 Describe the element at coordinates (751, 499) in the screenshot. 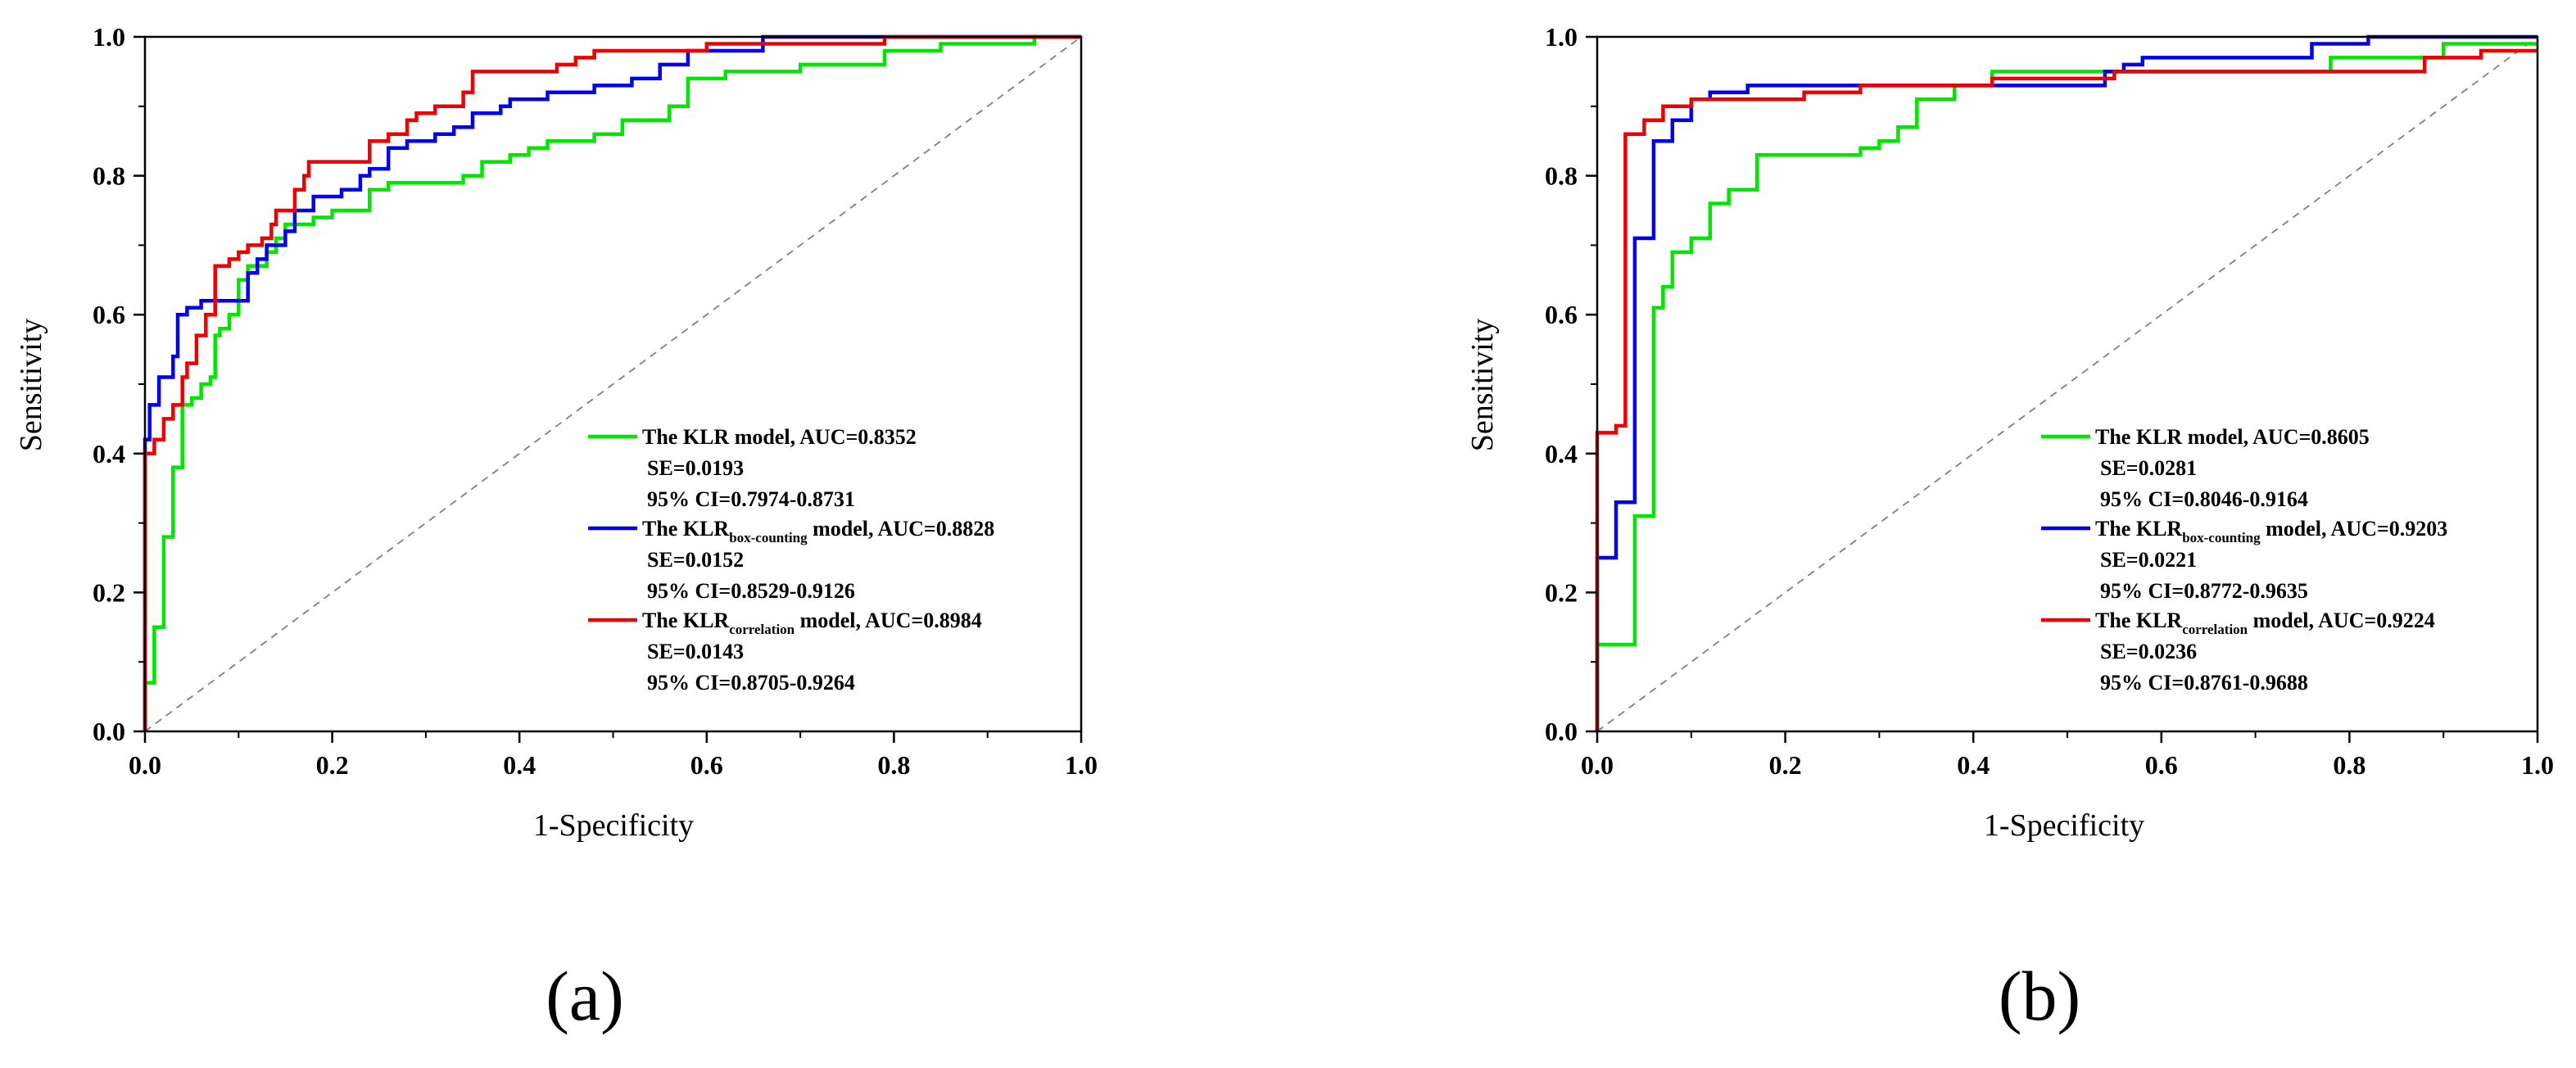

I see `legend-ci-a-0: 95% CI=0.7974-0.8731` at that location.